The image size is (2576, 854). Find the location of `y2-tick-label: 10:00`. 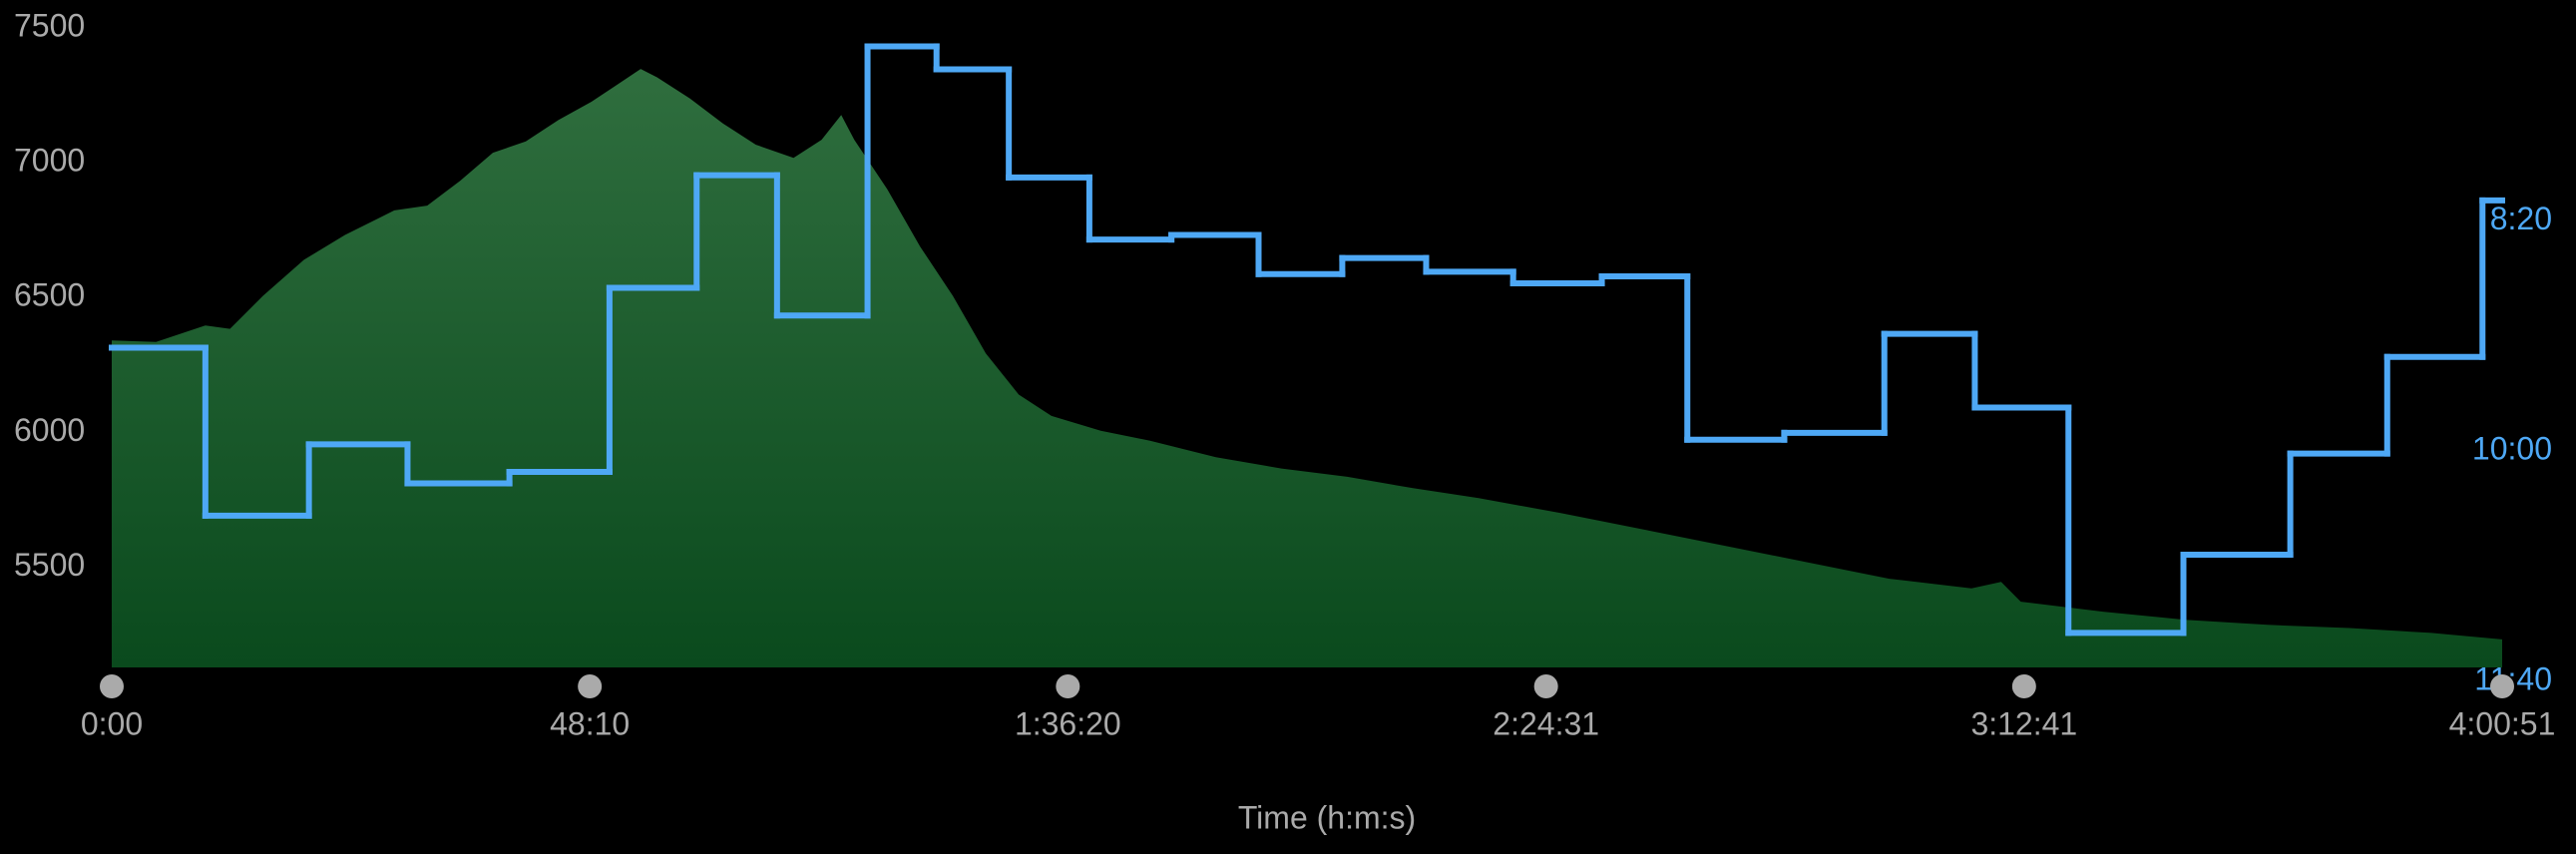

y2-tick-label: 10:00 is located at coordinates (2512, 449).